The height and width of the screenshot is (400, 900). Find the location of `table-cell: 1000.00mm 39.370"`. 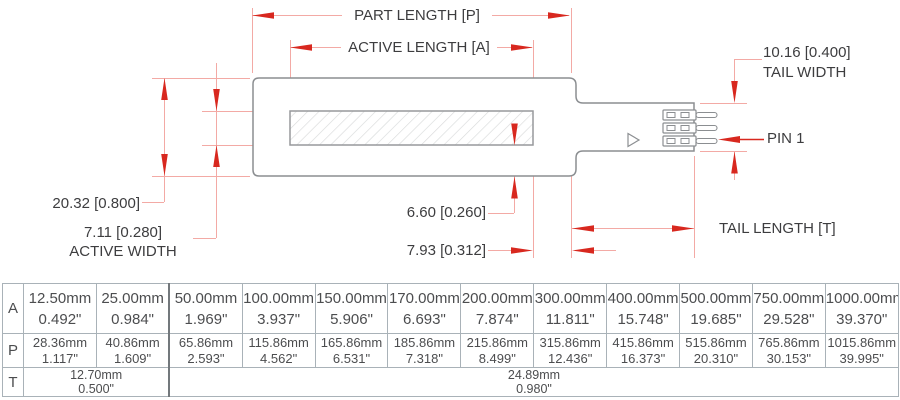

table-cell: 1000.00mm 39.370" is located at coordinates (861, 308).